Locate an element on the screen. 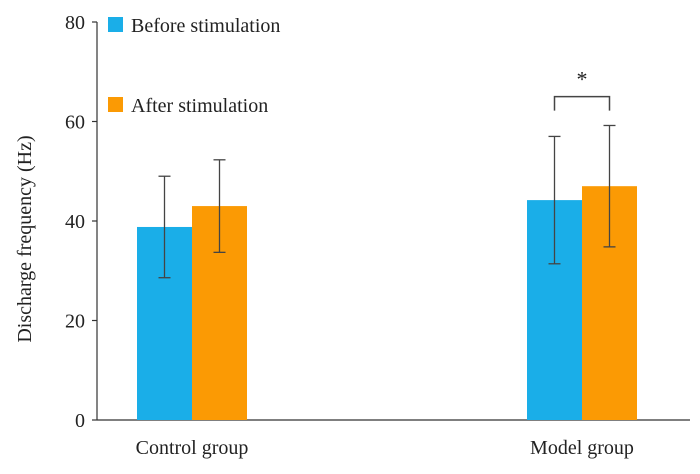 This screenshot has width=700, height=474. legend: Before stimulation After stimulation is located at coordinates (194, 66).